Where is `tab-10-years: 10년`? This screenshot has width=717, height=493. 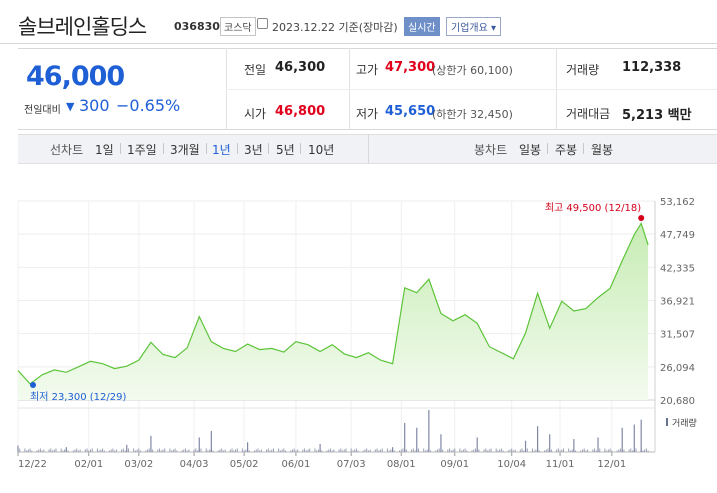 tab-10-years: 10년 is located at coordinates (321, 150).